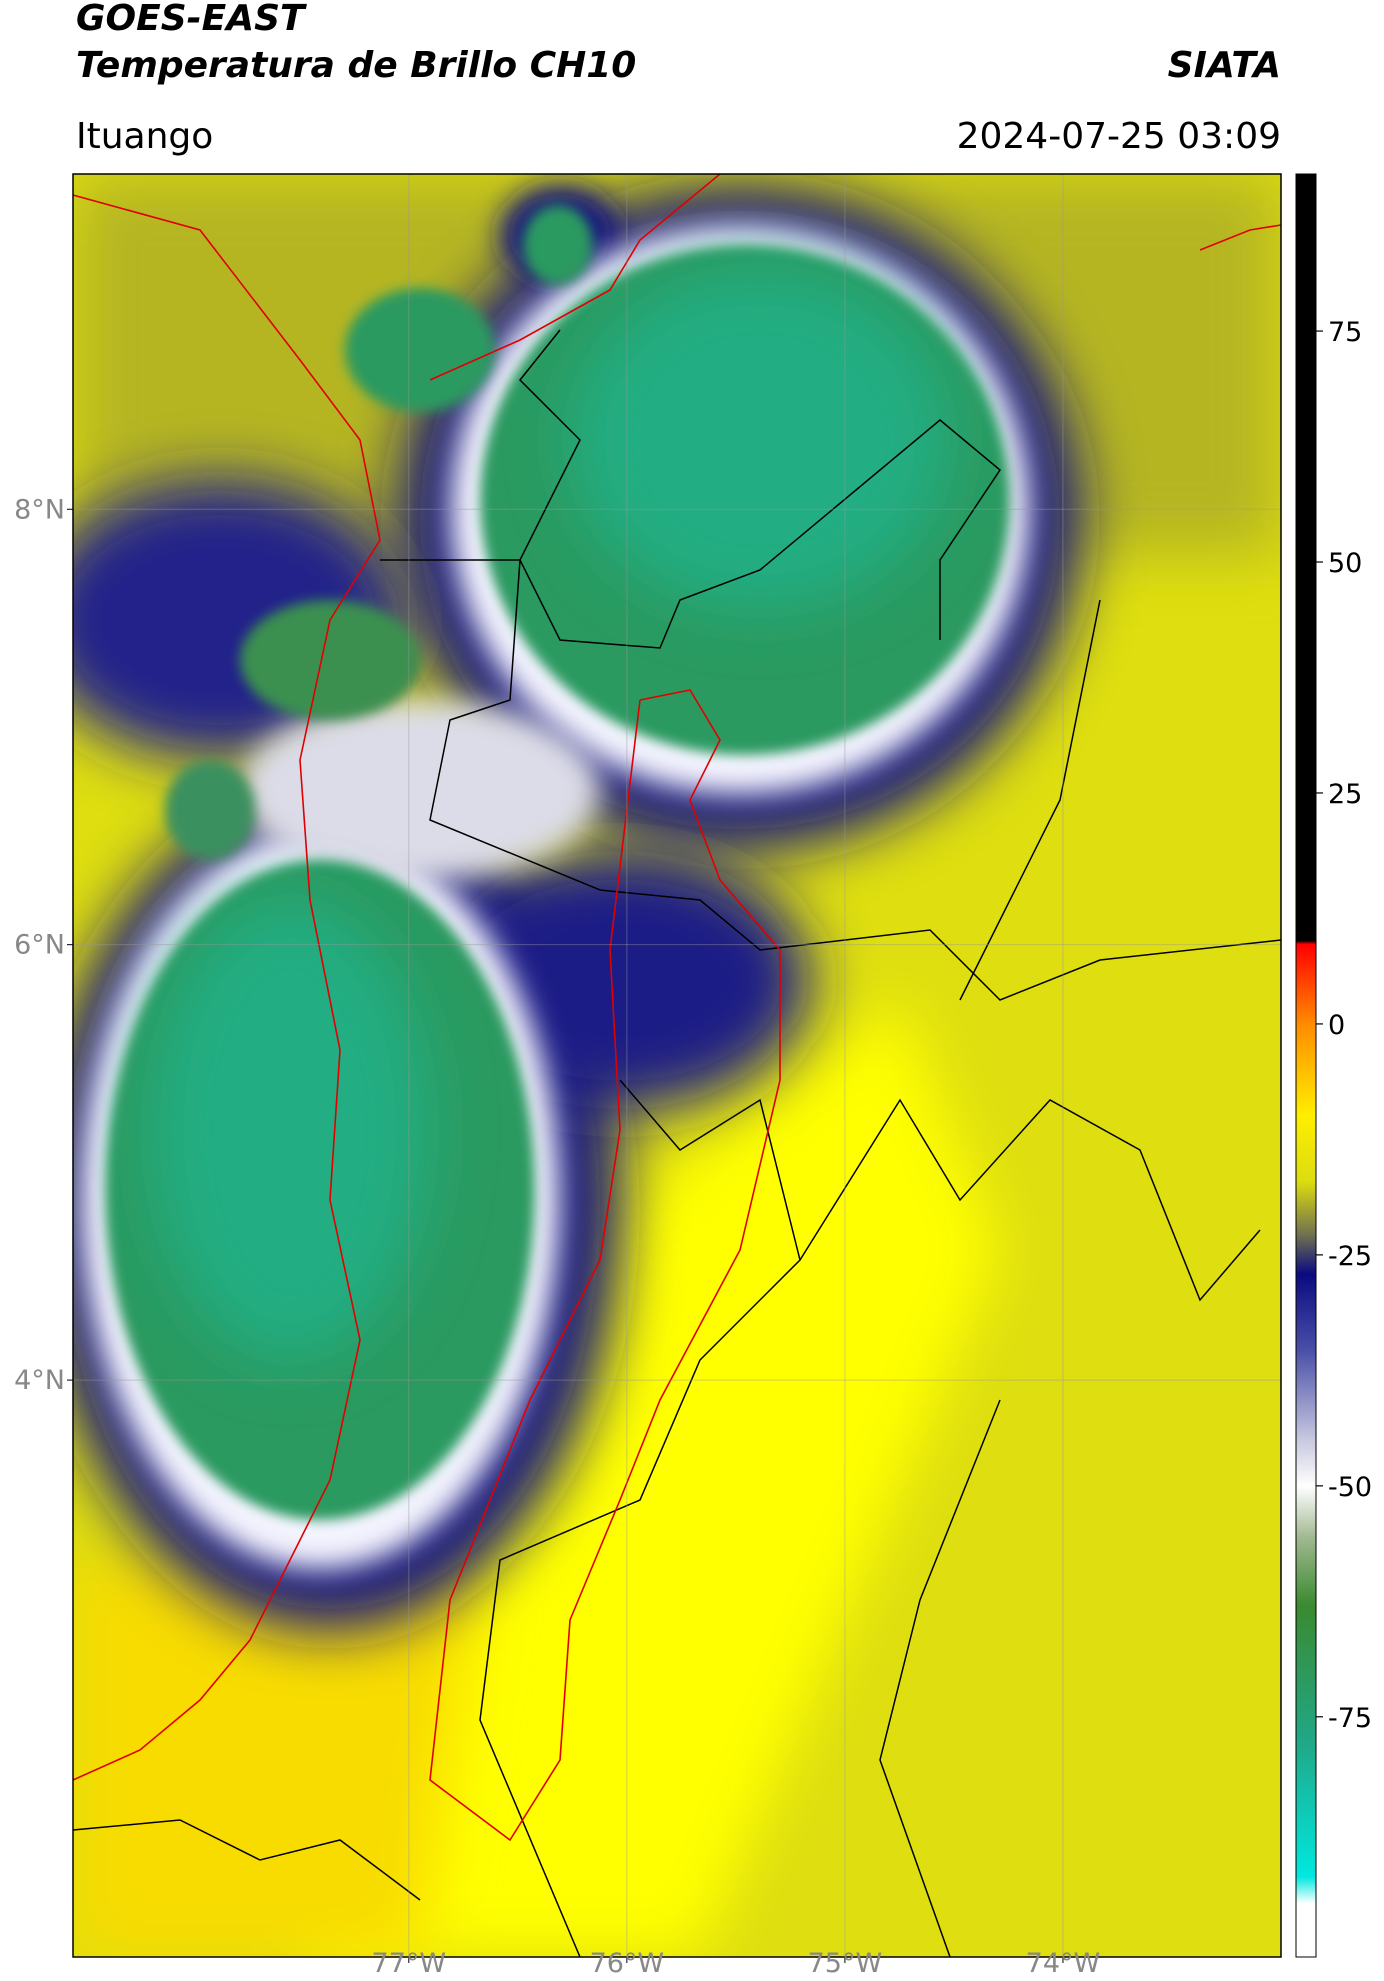 The height and width of the screenshot is (1981, 1384). I want to click on agency: SIATA, so click(1224, 65).